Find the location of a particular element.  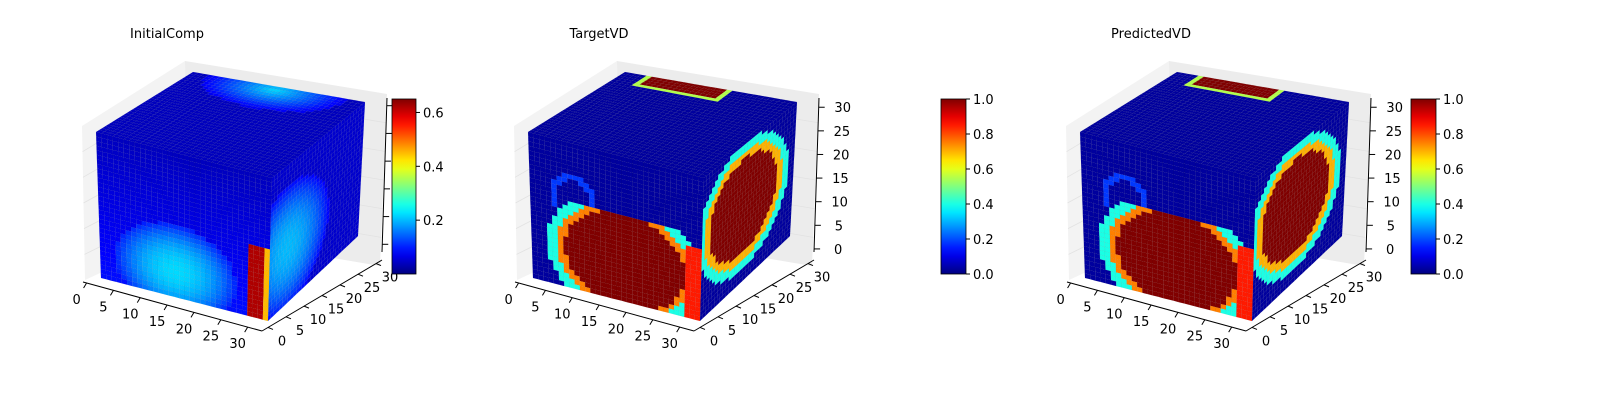

colorbar: 0.2 0.4 0.6 is located at coordinates (417, 186).